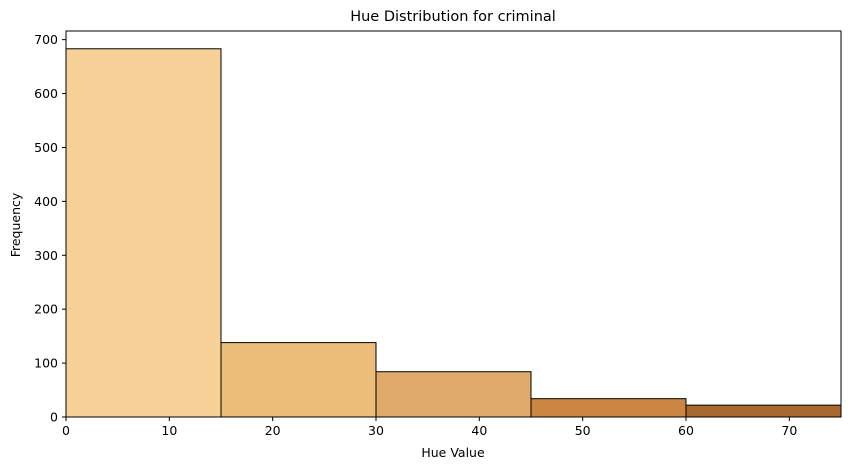  I want to click on y-tick-label-2: 200, so click(46, 309).